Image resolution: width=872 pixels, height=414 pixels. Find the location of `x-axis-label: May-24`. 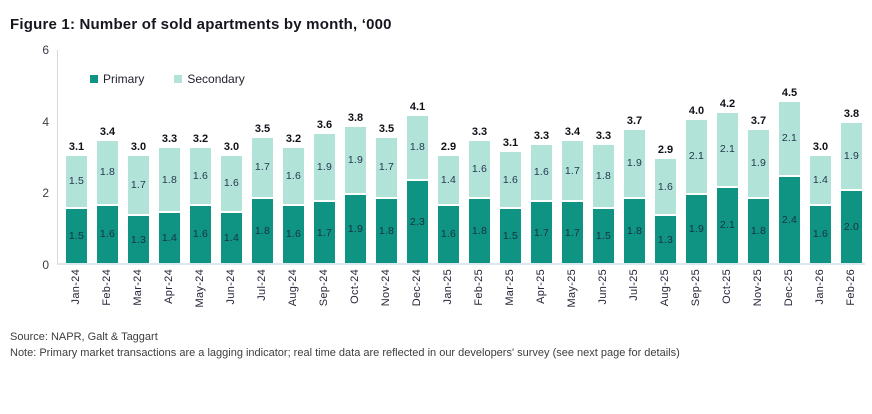

x-axis-label: May-24 is located at coordinates (199, 288).